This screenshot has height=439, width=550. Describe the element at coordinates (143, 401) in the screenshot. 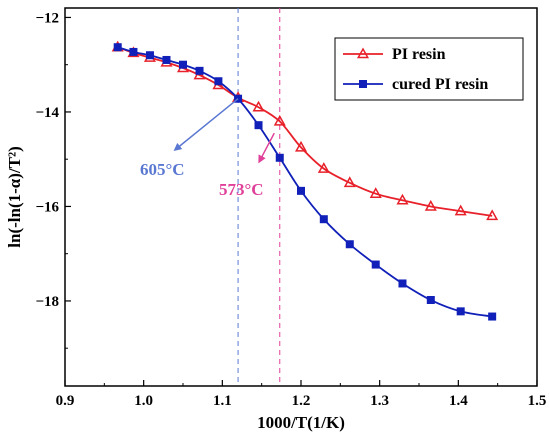

I see `x-tick-label: 1.0` at that location.